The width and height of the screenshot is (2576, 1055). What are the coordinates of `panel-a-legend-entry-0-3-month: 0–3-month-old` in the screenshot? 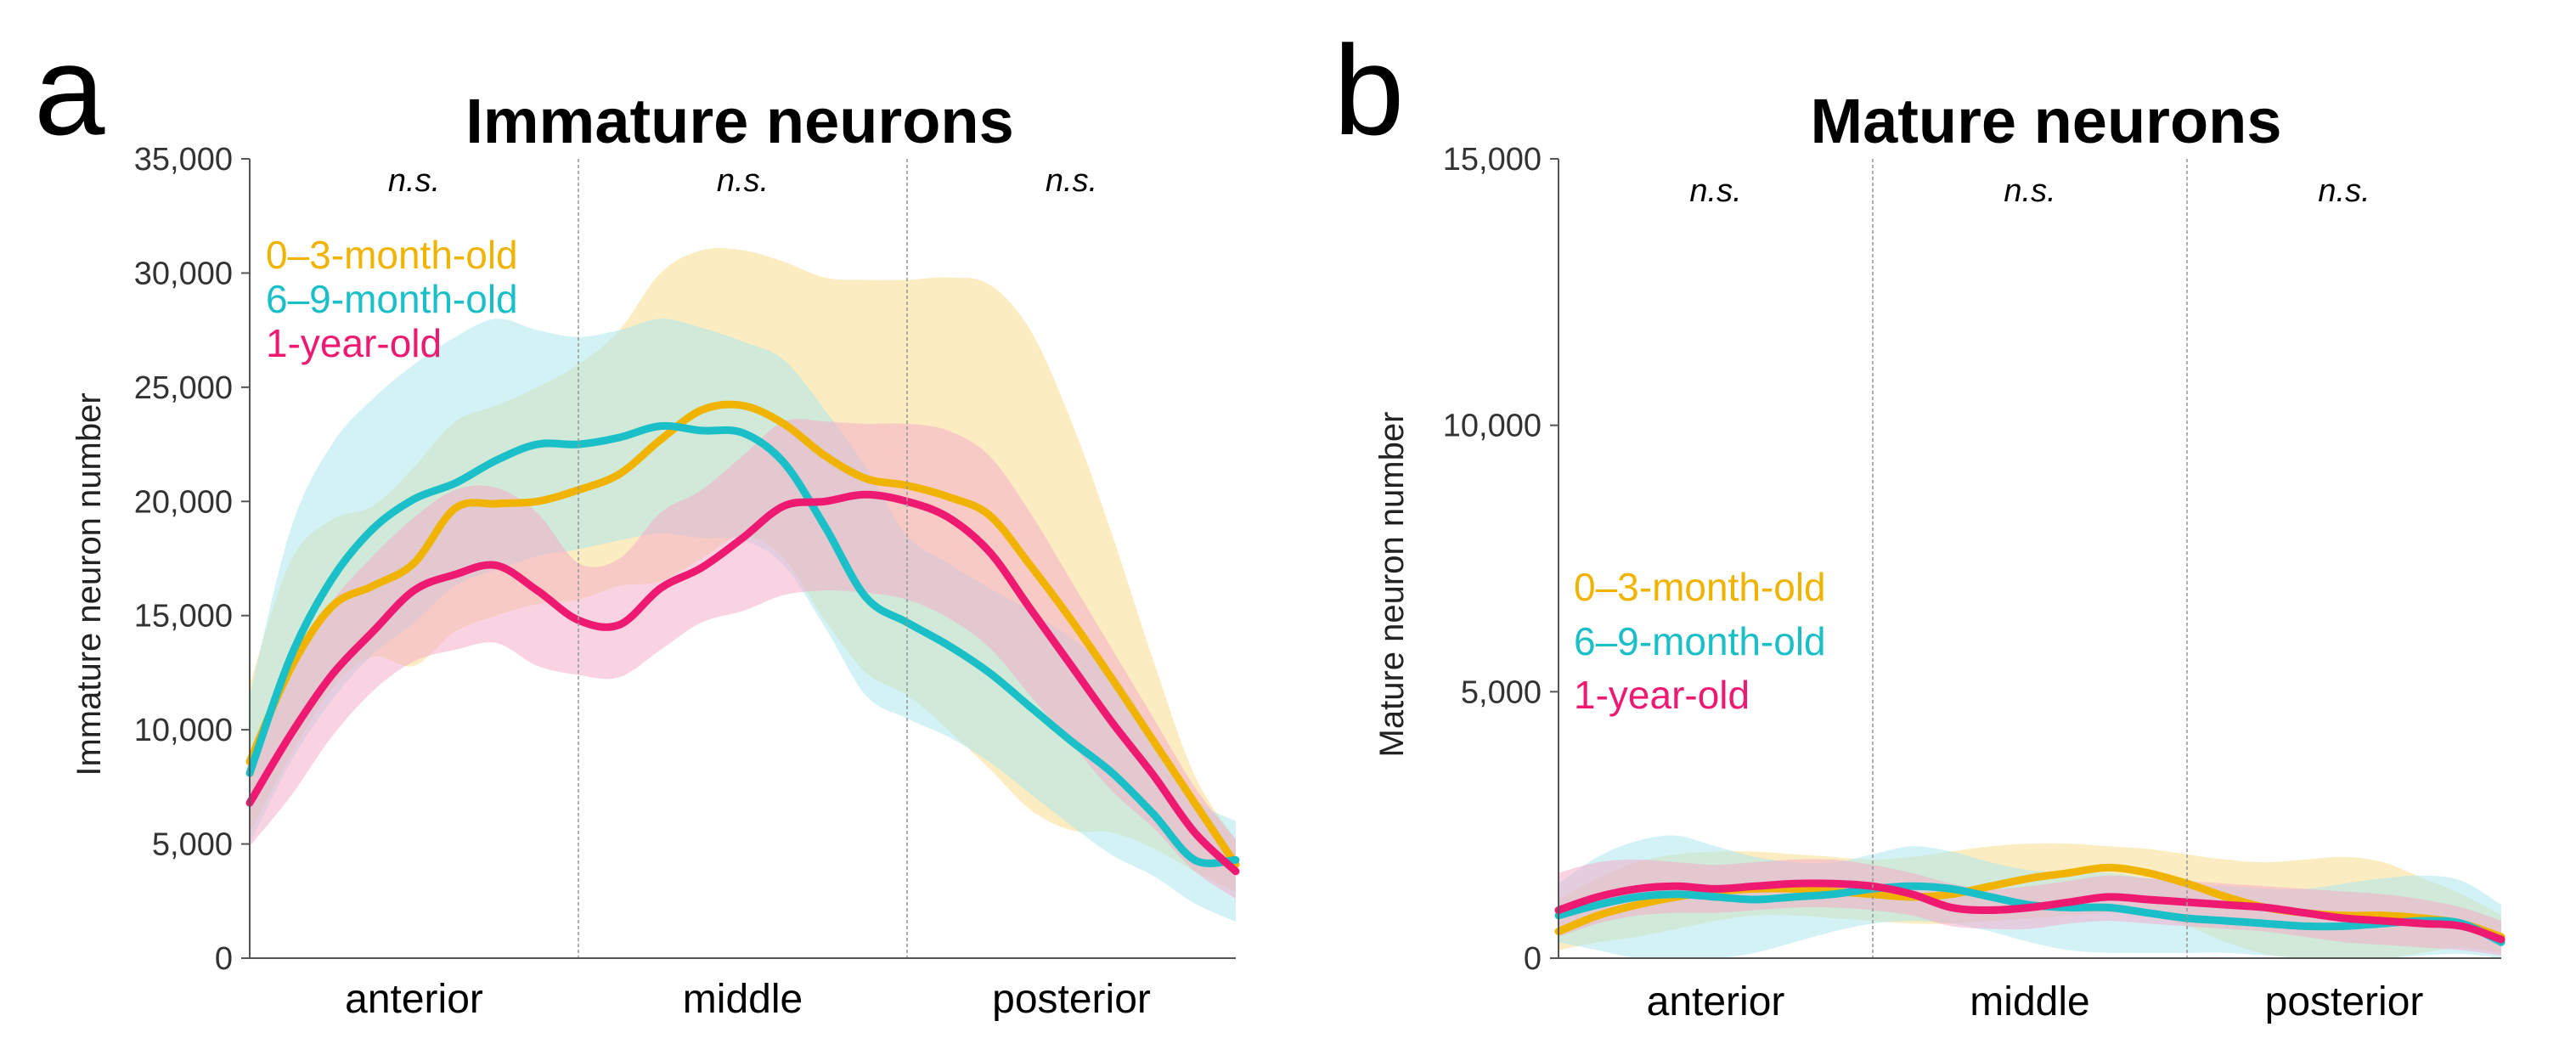 It's located at (392, 255).